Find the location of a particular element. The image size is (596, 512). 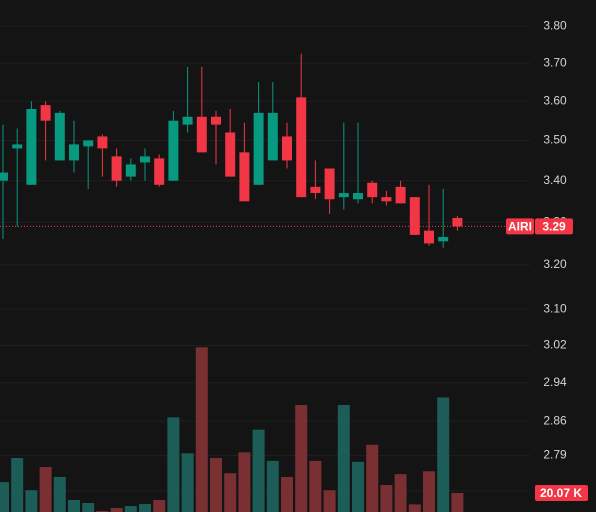

volume-label-box is located at coordinates (561, 493).